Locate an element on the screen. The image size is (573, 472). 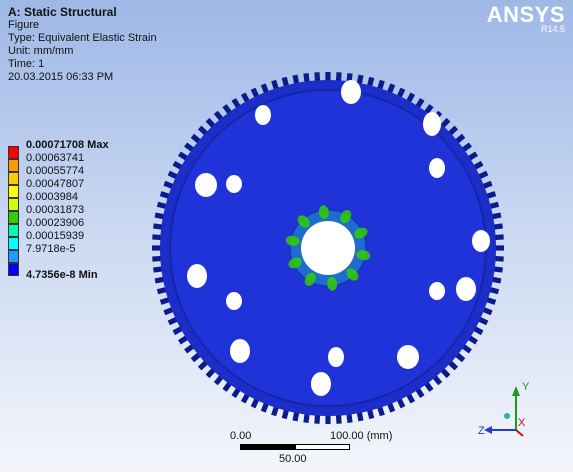
scale-bar: 0.00 100.00 (mm) 50.00 is located at coordinates (307, 451).